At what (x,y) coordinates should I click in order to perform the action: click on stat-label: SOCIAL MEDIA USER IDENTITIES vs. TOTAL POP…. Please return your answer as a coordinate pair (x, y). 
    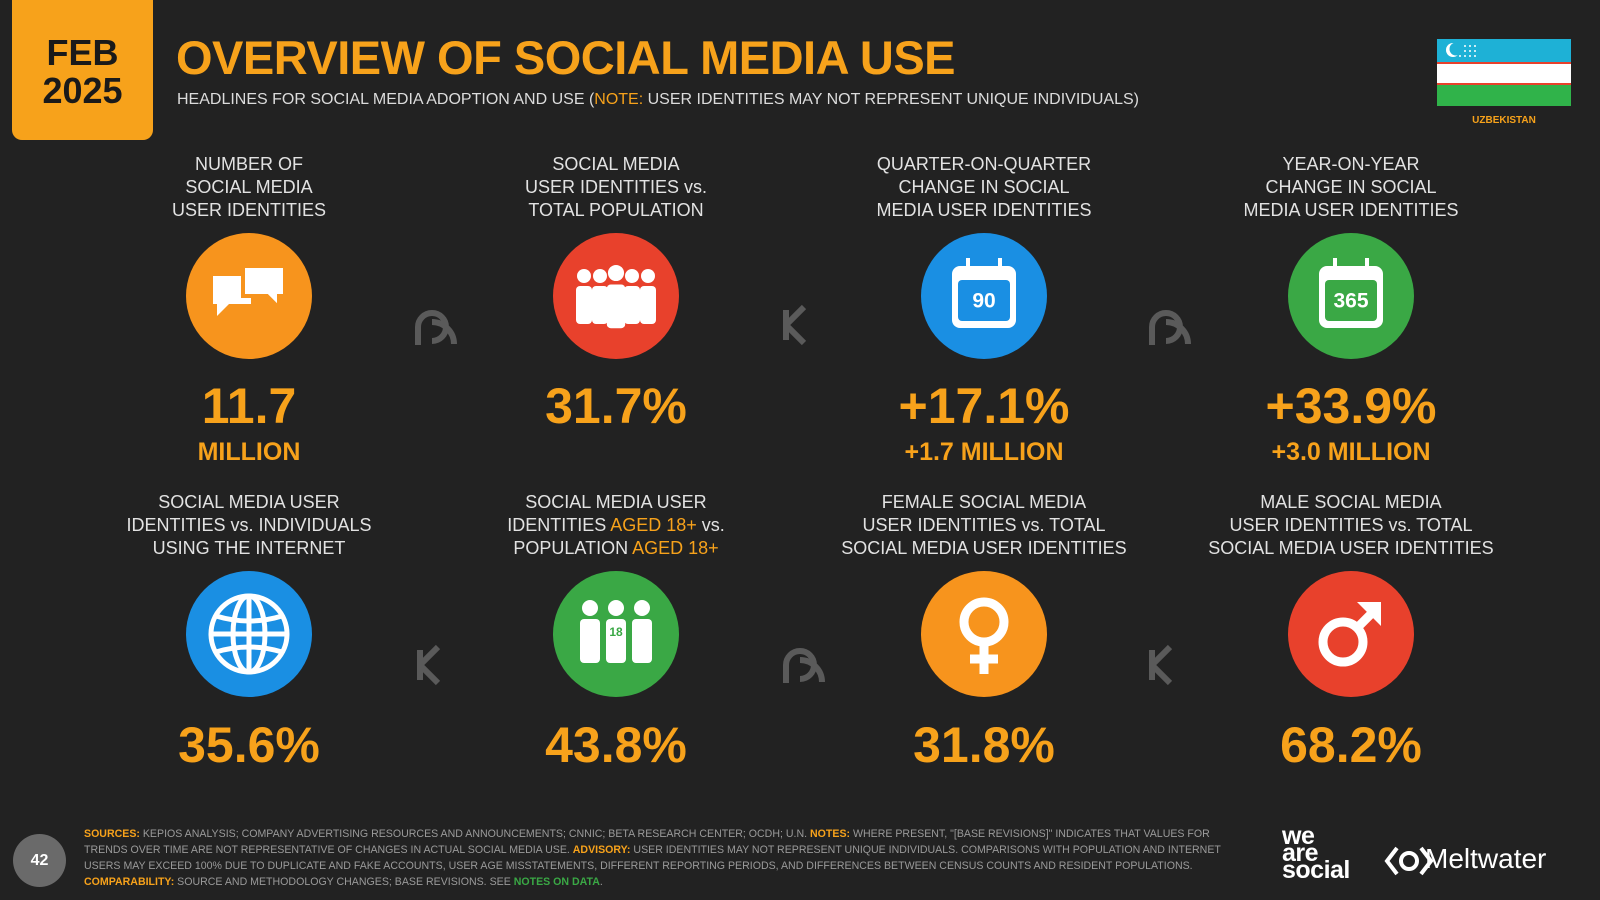
    Looking at the image, I should click on (616, 187).